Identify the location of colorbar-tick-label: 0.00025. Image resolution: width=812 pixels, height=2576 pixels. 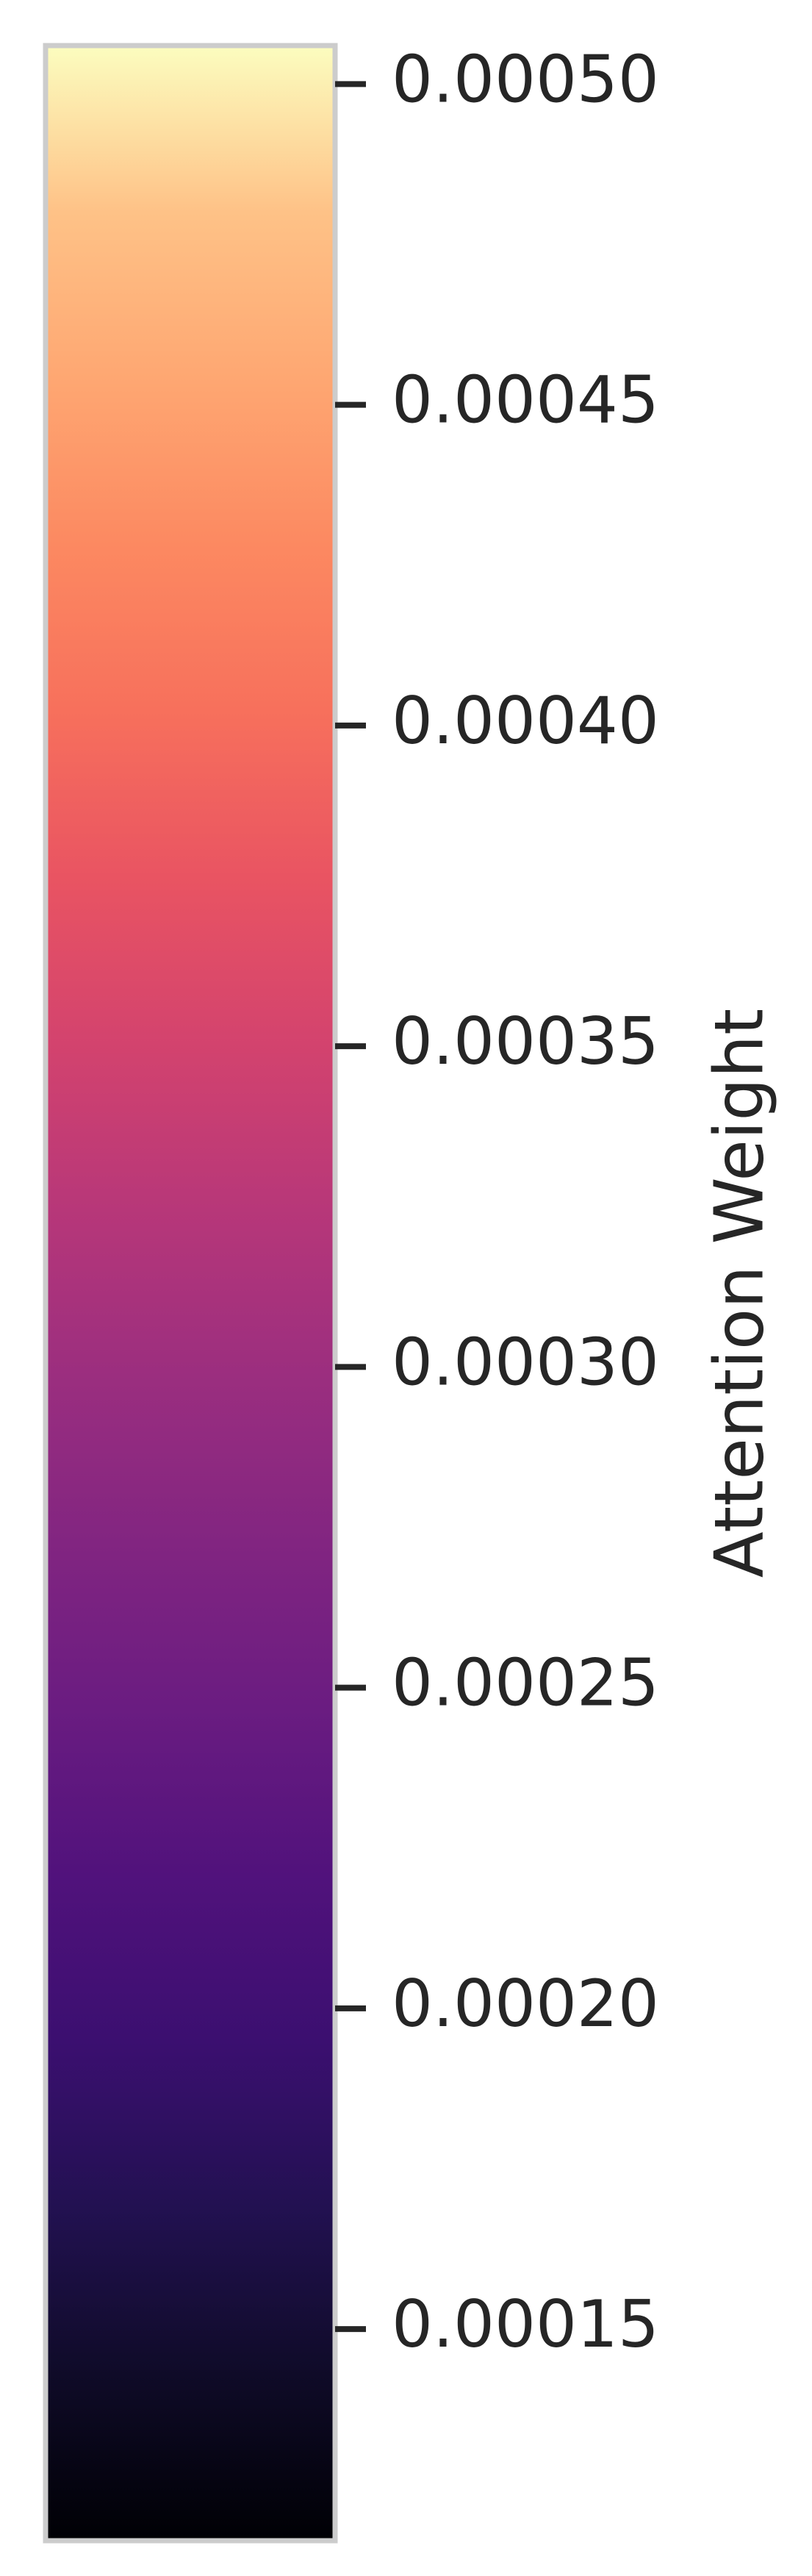
(525, 1683).